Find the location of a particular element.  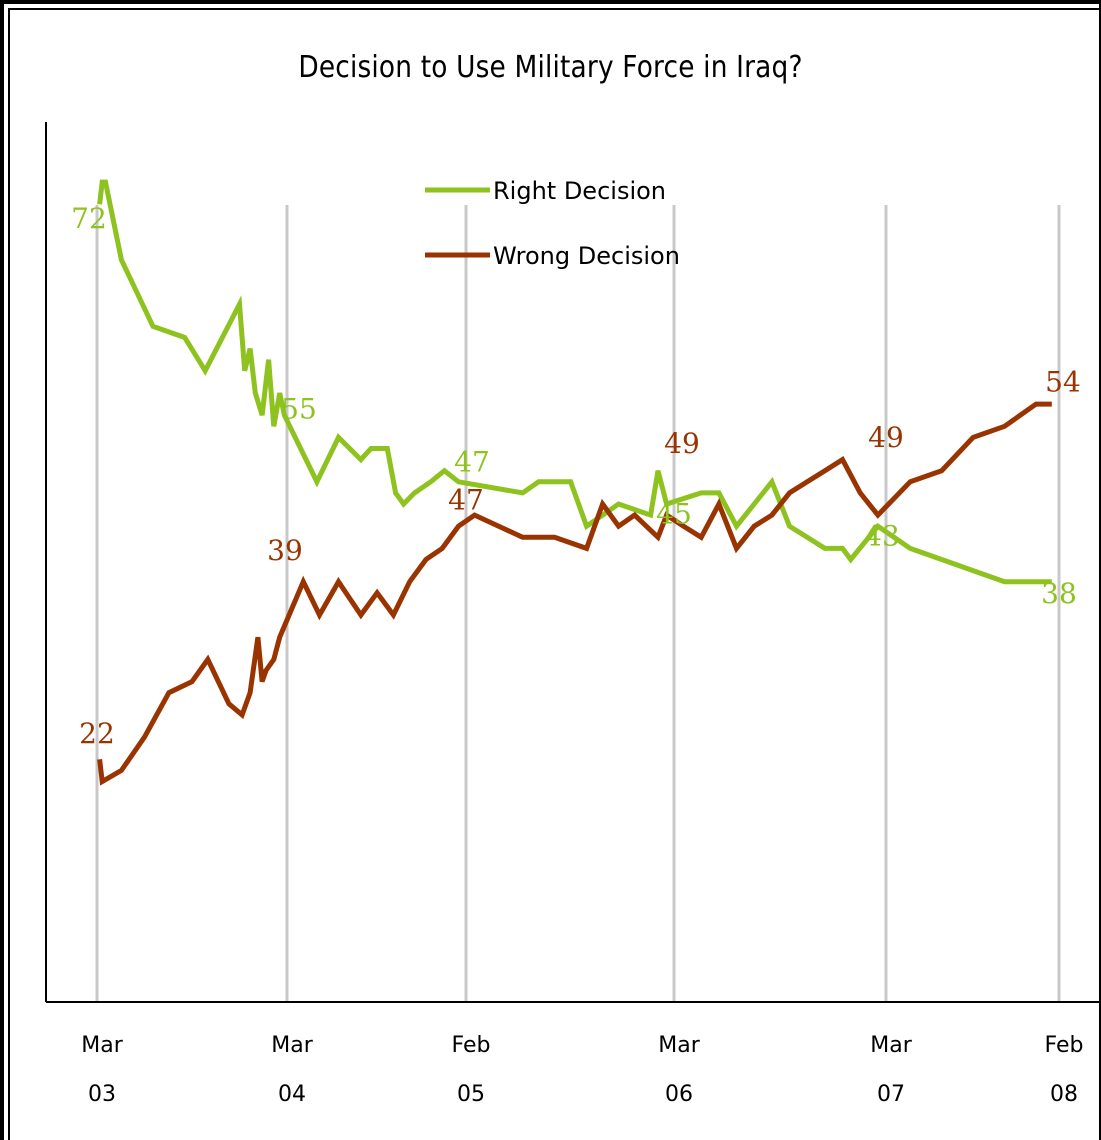

legend-label-wrong-decision: Wrong Decision is located at coordinates (586, 256).